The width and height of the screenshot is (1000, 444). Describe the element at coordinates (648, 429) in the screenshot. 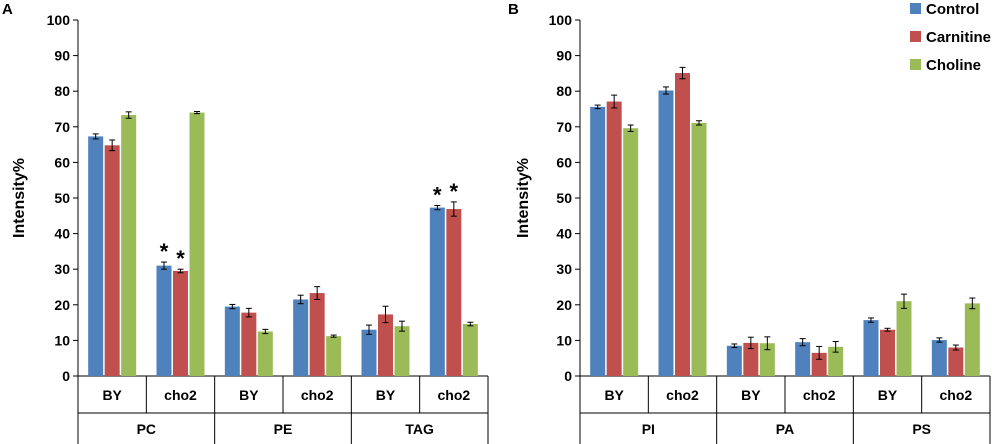

I see `group-label: PI` at that location.